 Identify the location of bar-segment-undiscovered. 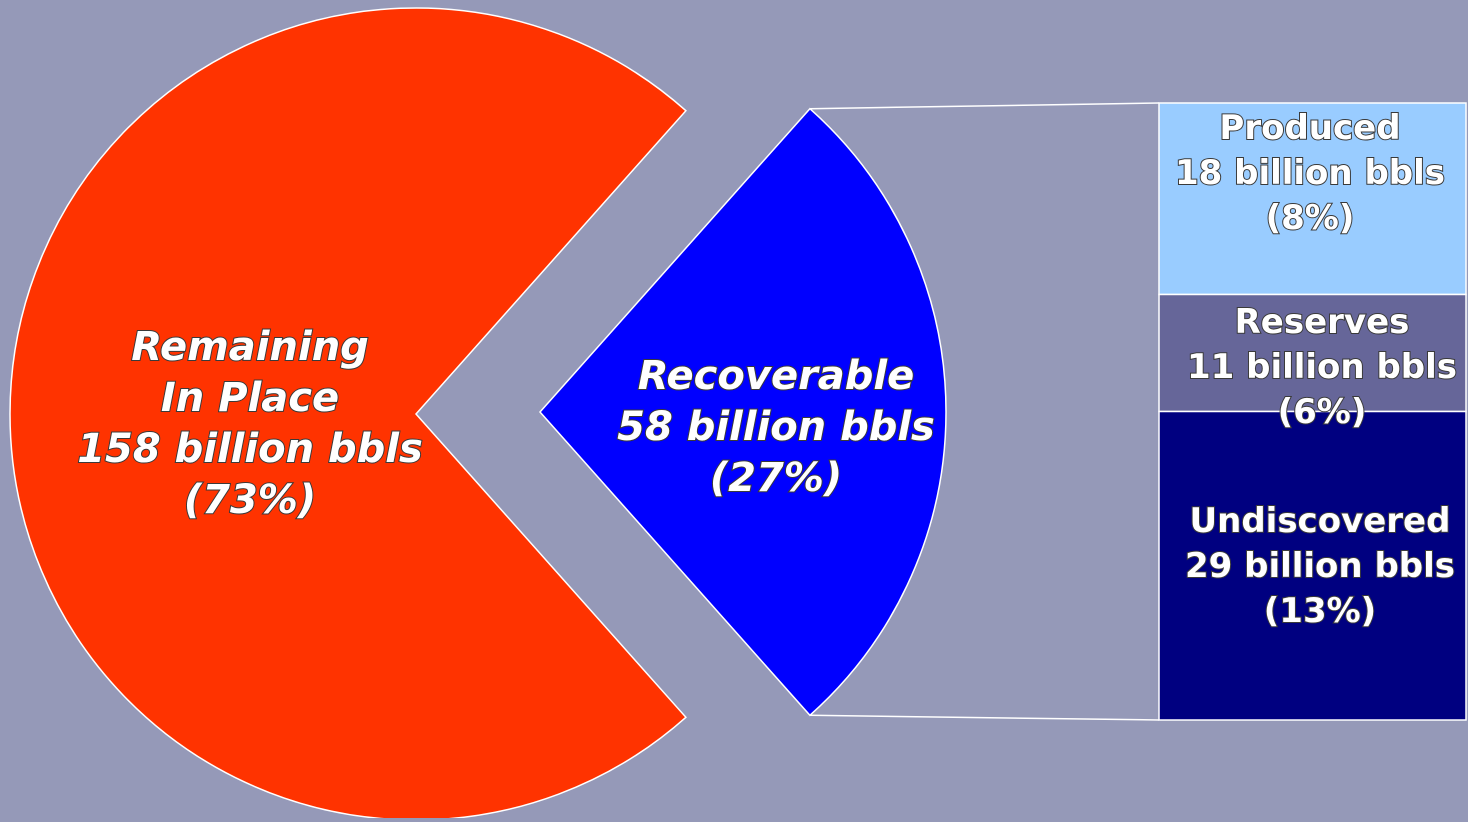
(1312, 565).